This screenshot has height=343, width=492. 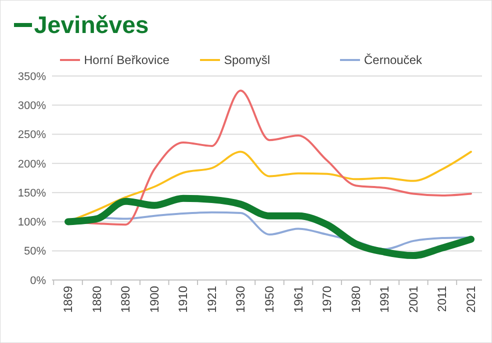 What do you see at coordinates (91, 25) in the screenshot?
I see `legend-label: Jeviněves` at bounding box center [91, 25].